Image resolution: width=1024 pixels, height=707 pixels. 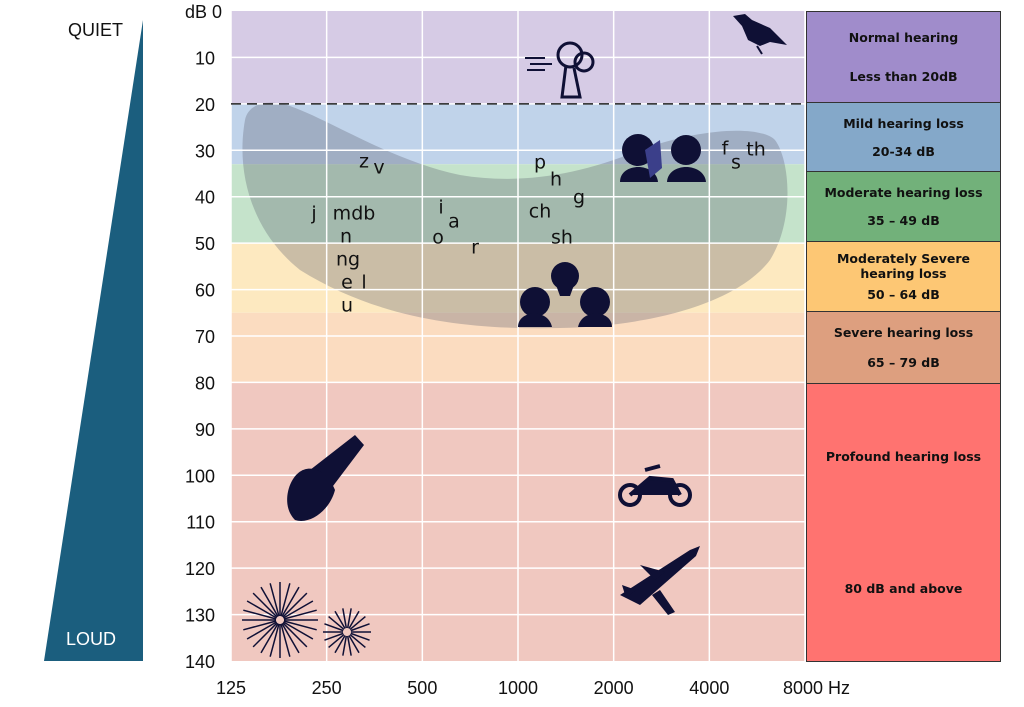 I want to click on y-tick-label: 40, so click(x=205, y=198).